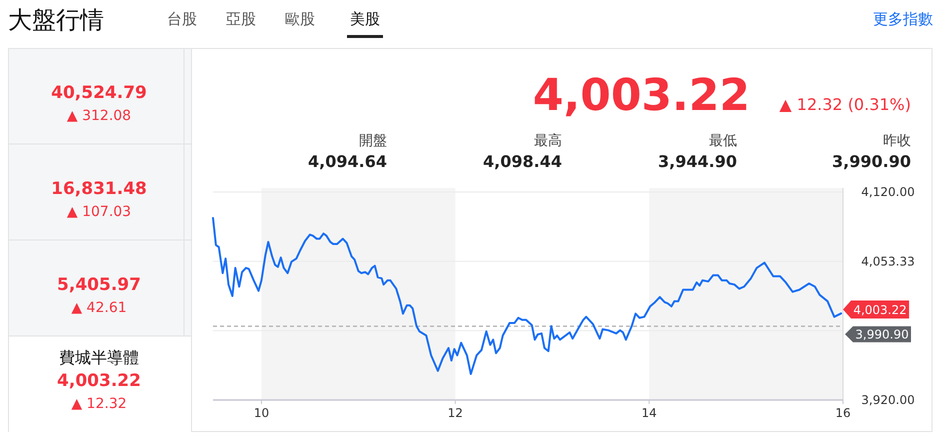  Describe the element at coordinates (373, 141) in the screenshot. I see `text: 開盤` at that location.